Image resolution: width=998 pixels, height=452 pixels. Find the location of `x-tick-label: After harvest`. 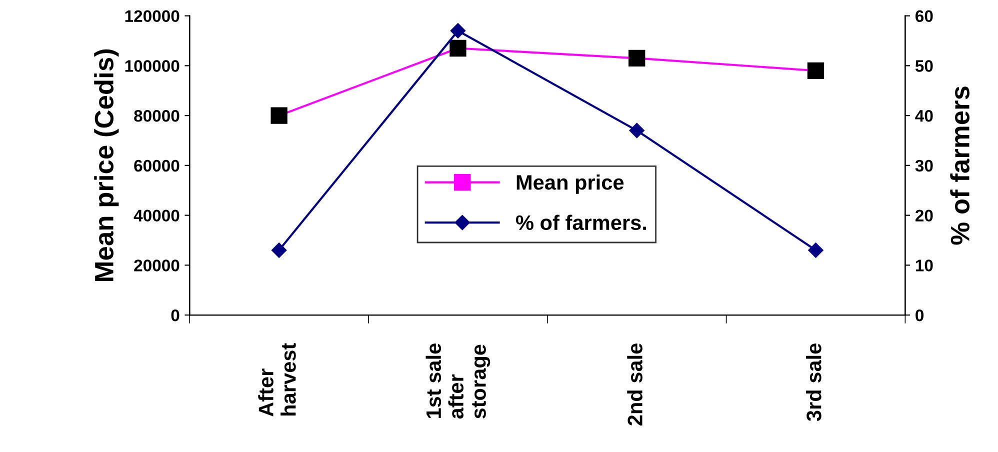

x-tick-label: After harvest is located at coordinates (277, 379).